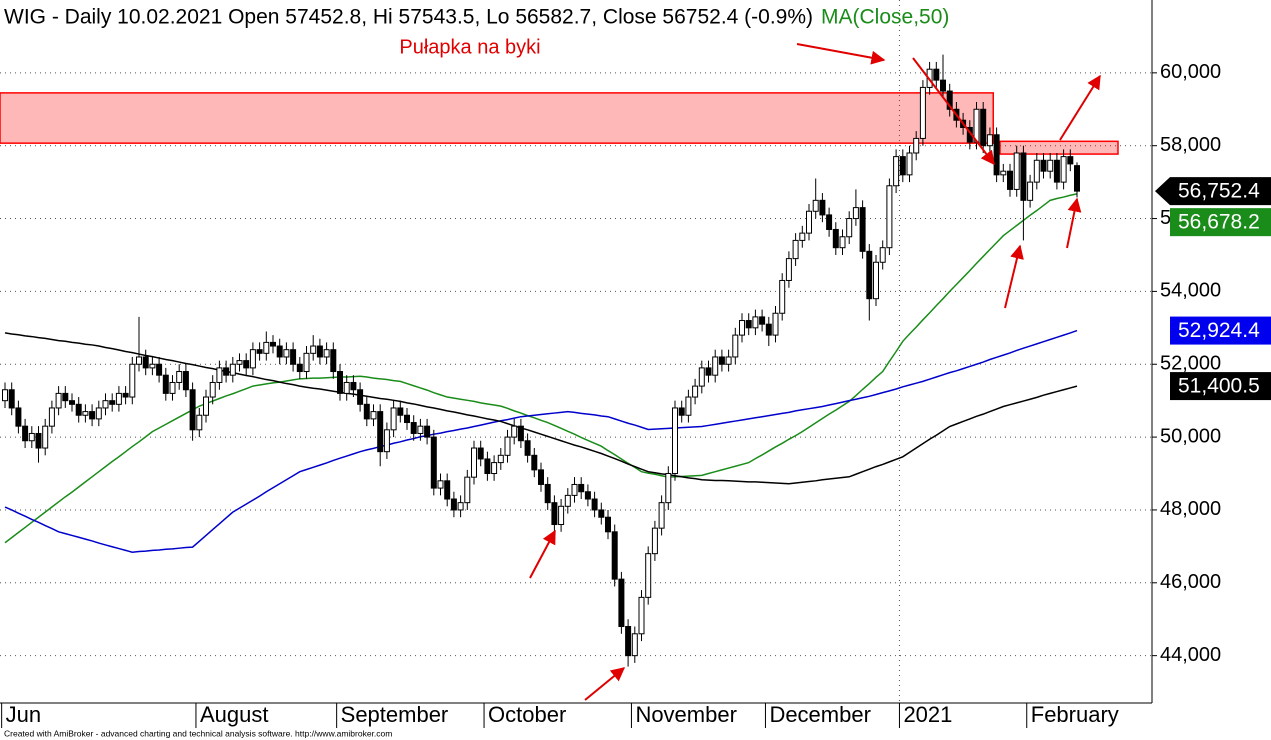  What do you see at coordinates (395, 714) in the screenshot?
I see `x-tick-label: September` at bounding box center [395, 714].